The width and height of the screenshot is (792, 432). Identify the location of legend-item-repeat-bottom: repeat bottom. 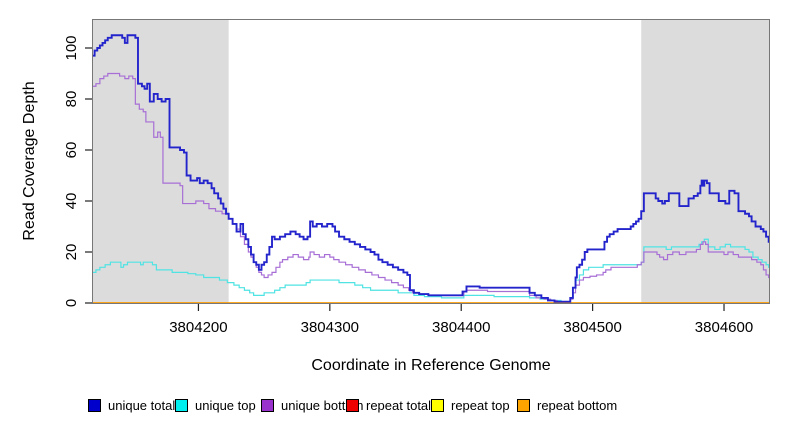
(567, 405).